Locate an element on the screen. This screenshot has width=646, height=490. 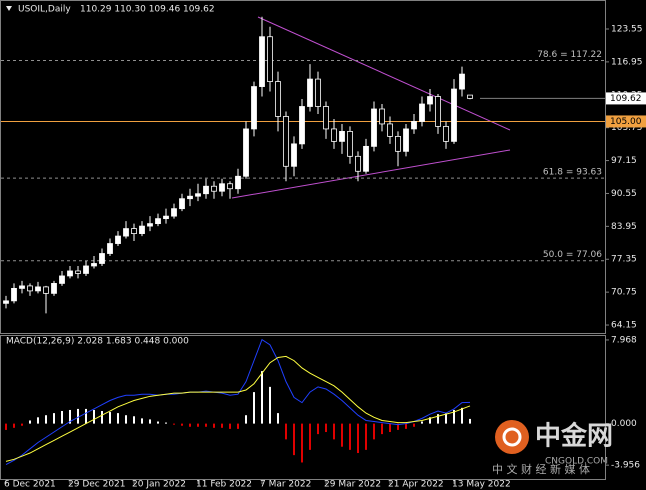
x-tick-label: 21 Apr 2022 is located at coordinates (416, 485).